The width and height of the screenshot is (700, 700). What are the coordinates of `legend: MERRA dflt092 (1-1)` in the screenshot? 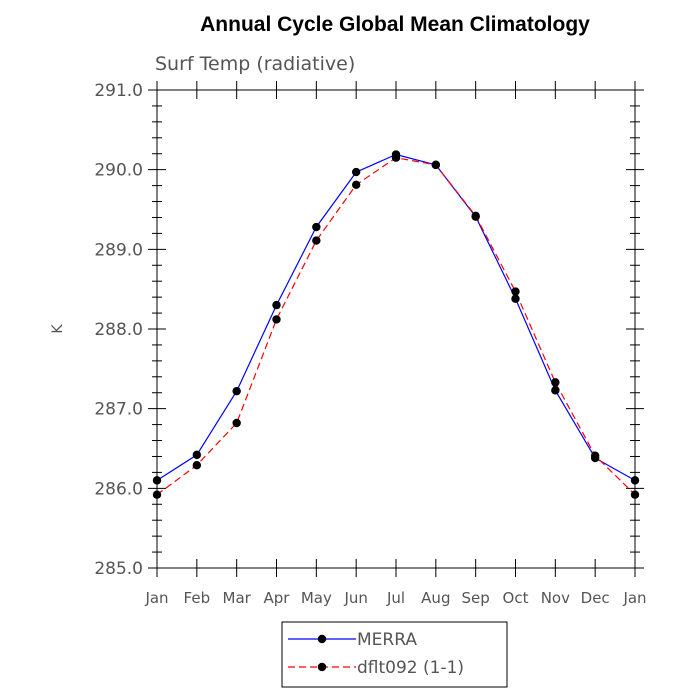 It's located at (394, 654).